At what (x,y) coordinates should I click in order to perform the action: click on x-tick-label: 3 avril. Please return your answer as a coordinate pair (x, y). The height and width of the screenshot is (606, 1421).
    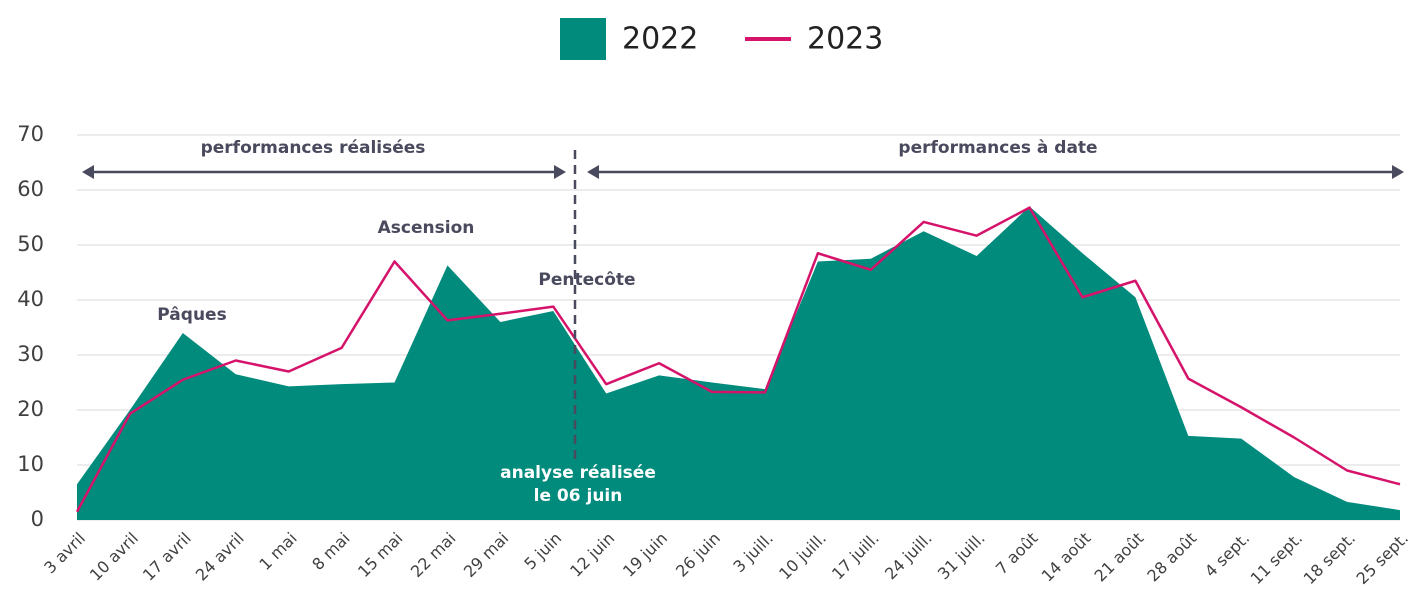
    Looking at the image, I should click on (64, 553).